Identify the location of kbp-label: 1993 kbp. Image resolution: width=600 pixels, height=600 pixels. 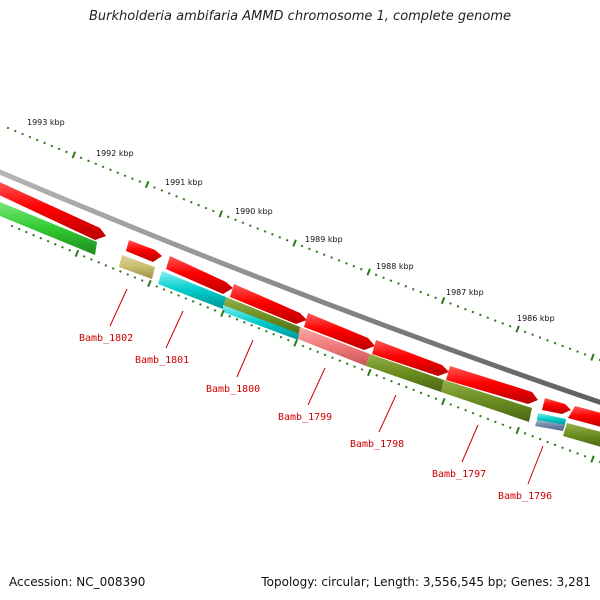
(46, 122).